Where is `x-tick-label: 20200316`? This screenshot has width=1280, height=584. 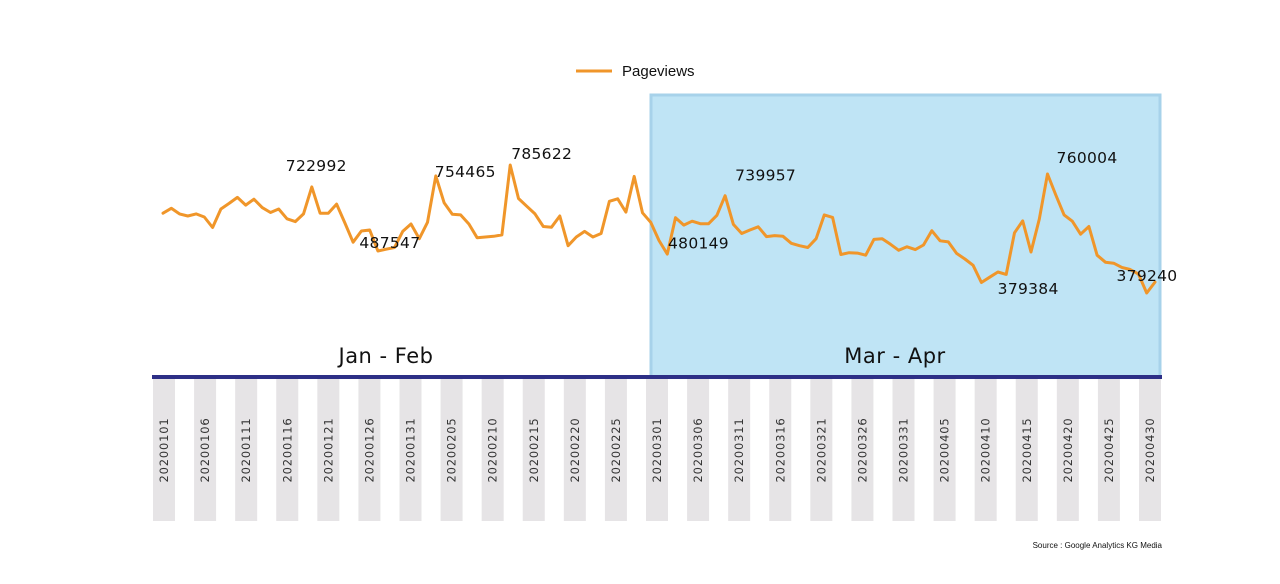 x-tick-label: 20200316 is located at coordinates (780, 450).